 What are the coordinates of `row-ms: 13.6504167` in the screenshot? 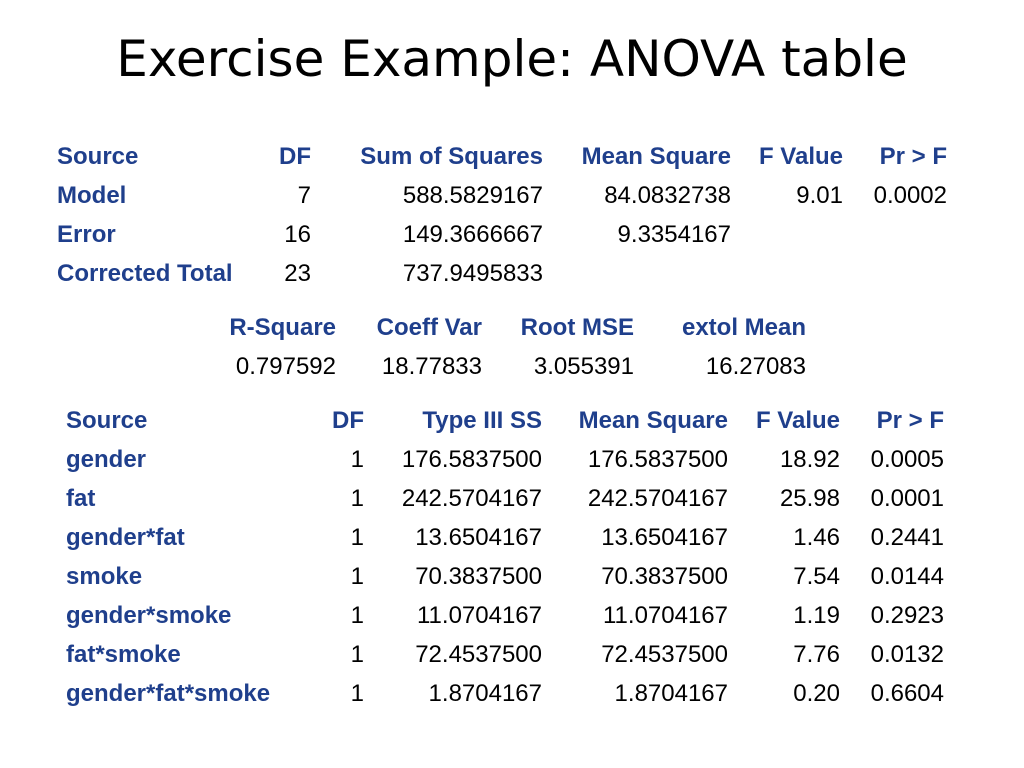 It's located at (664, 537).